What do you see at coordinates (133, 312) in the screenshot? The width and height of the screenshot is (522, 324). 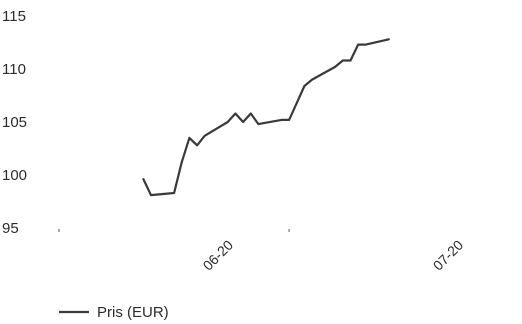 I see `legend-label: Pris (EUR)` at bounding box center [133, 312].